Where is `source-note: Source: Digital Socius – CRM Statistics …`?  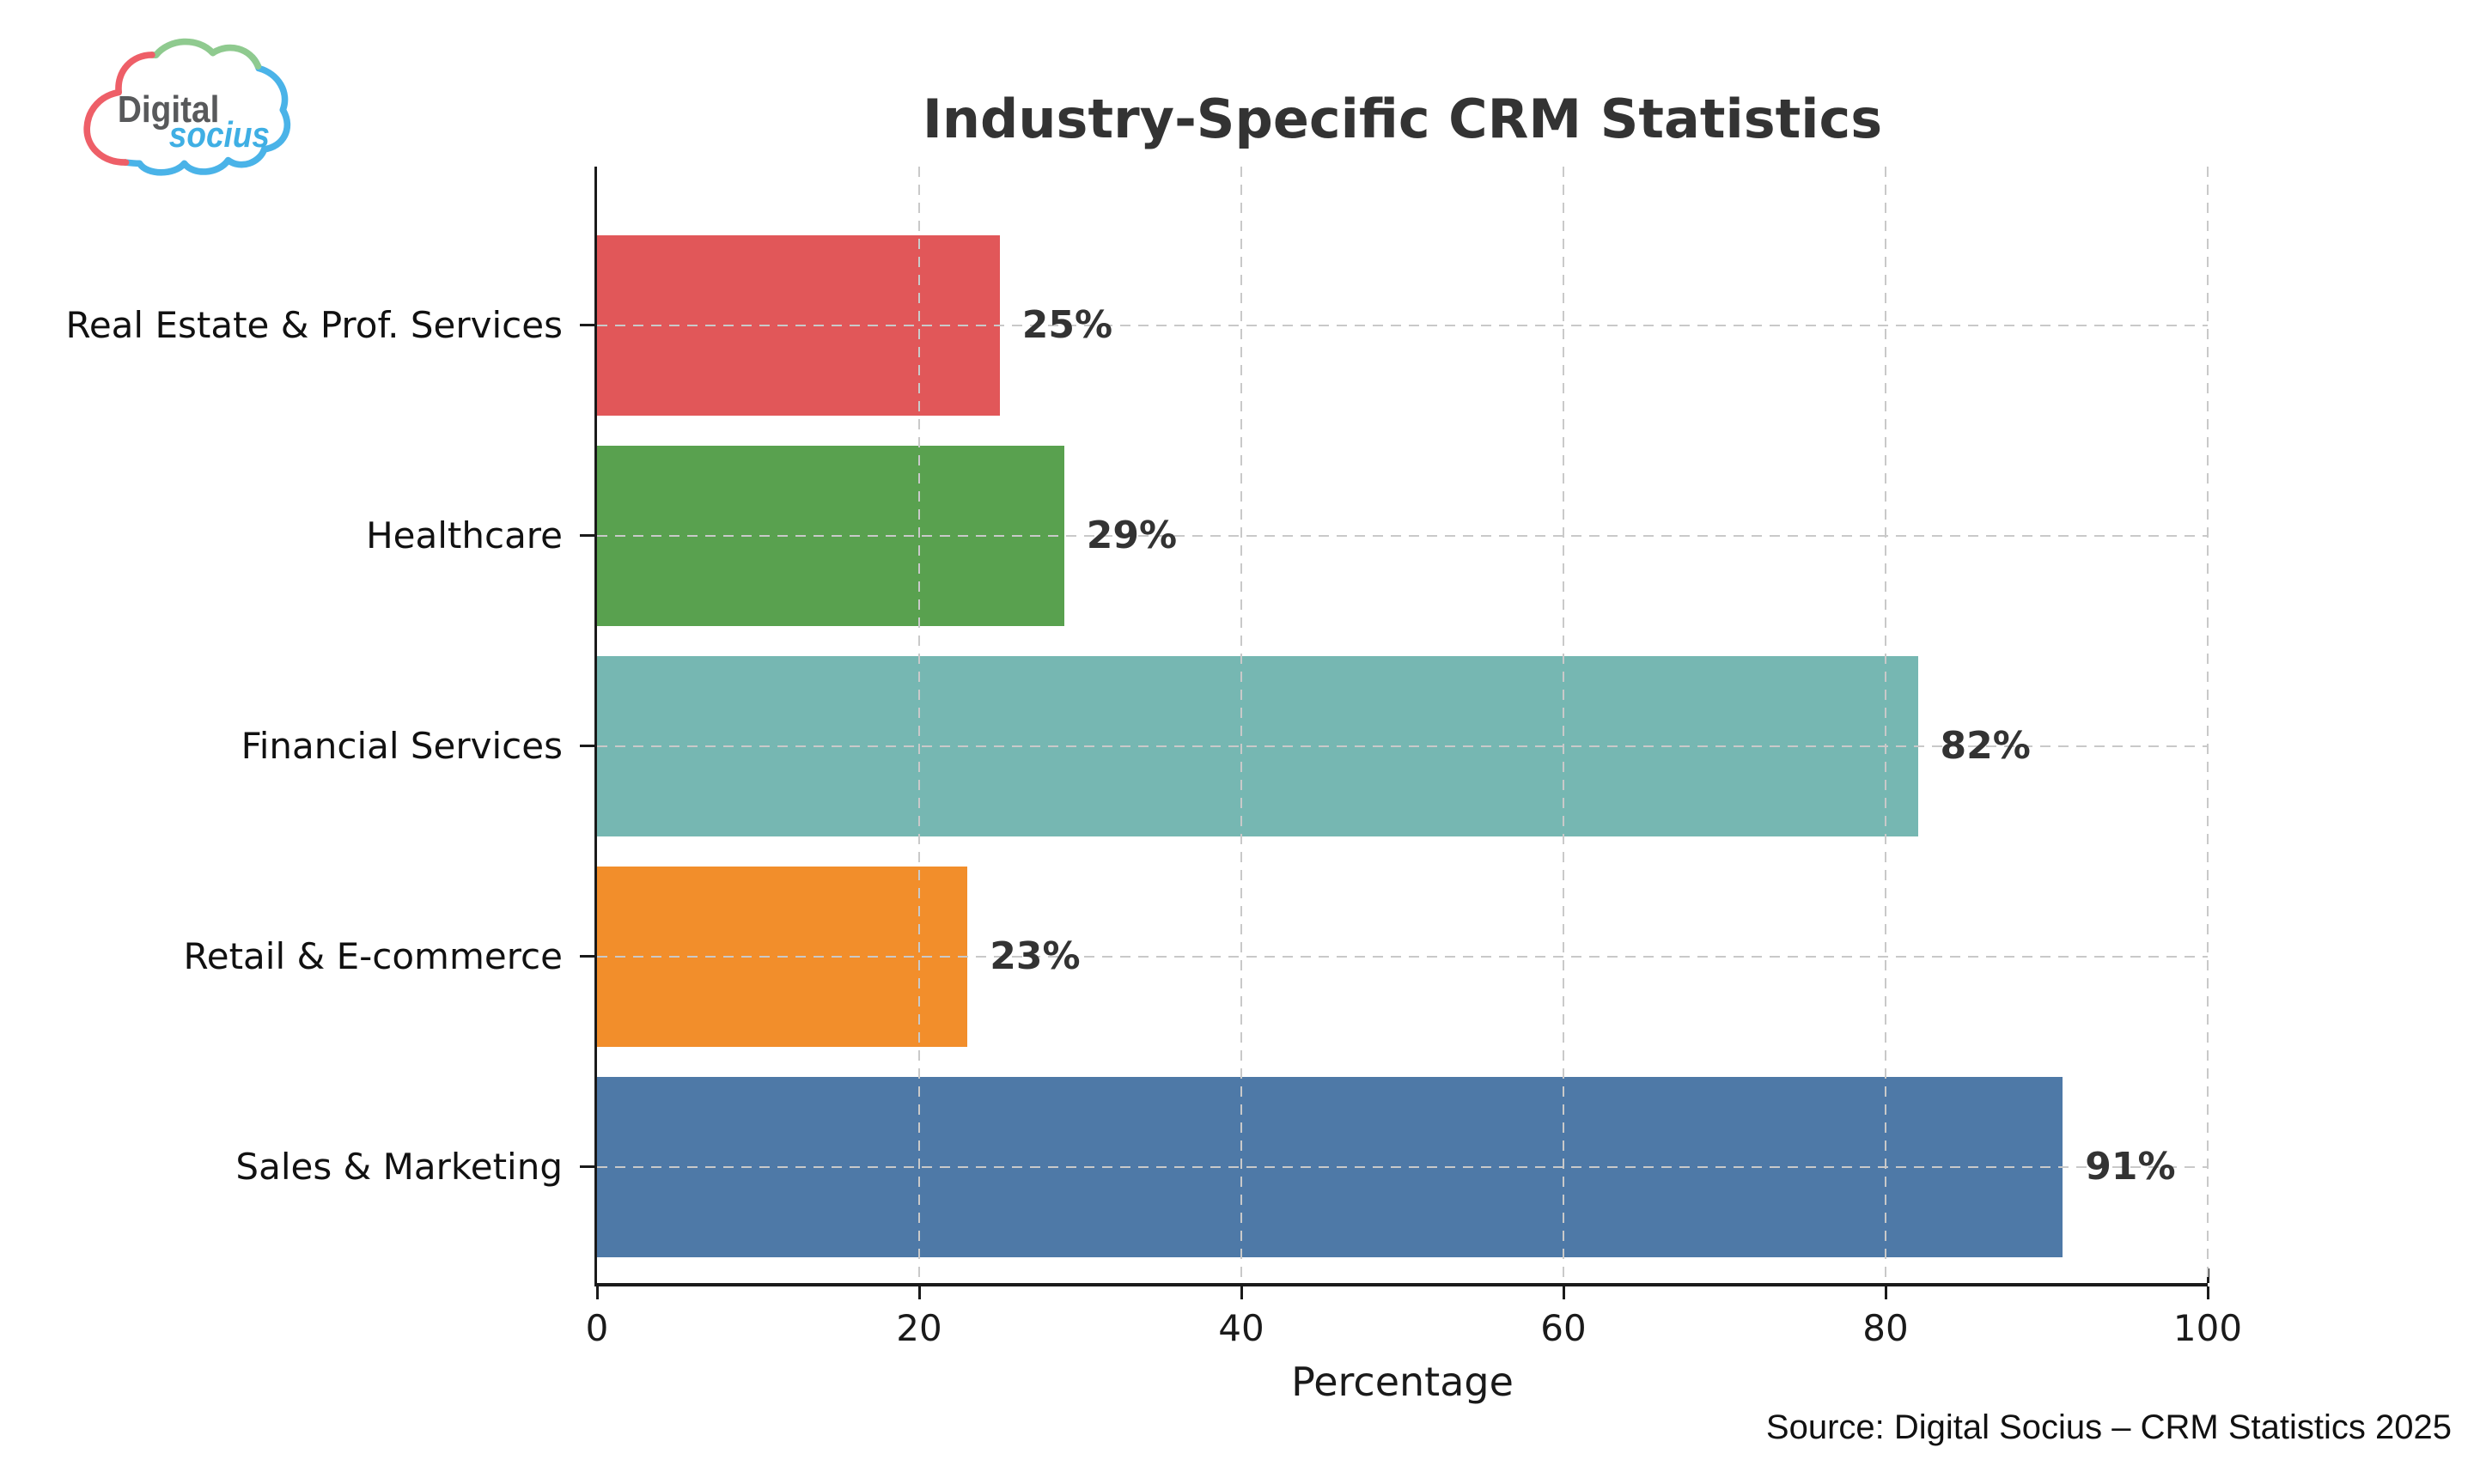 source-note: Source: Digital Socius – CRM Statistics … is located at coordinates (2108, 1427).